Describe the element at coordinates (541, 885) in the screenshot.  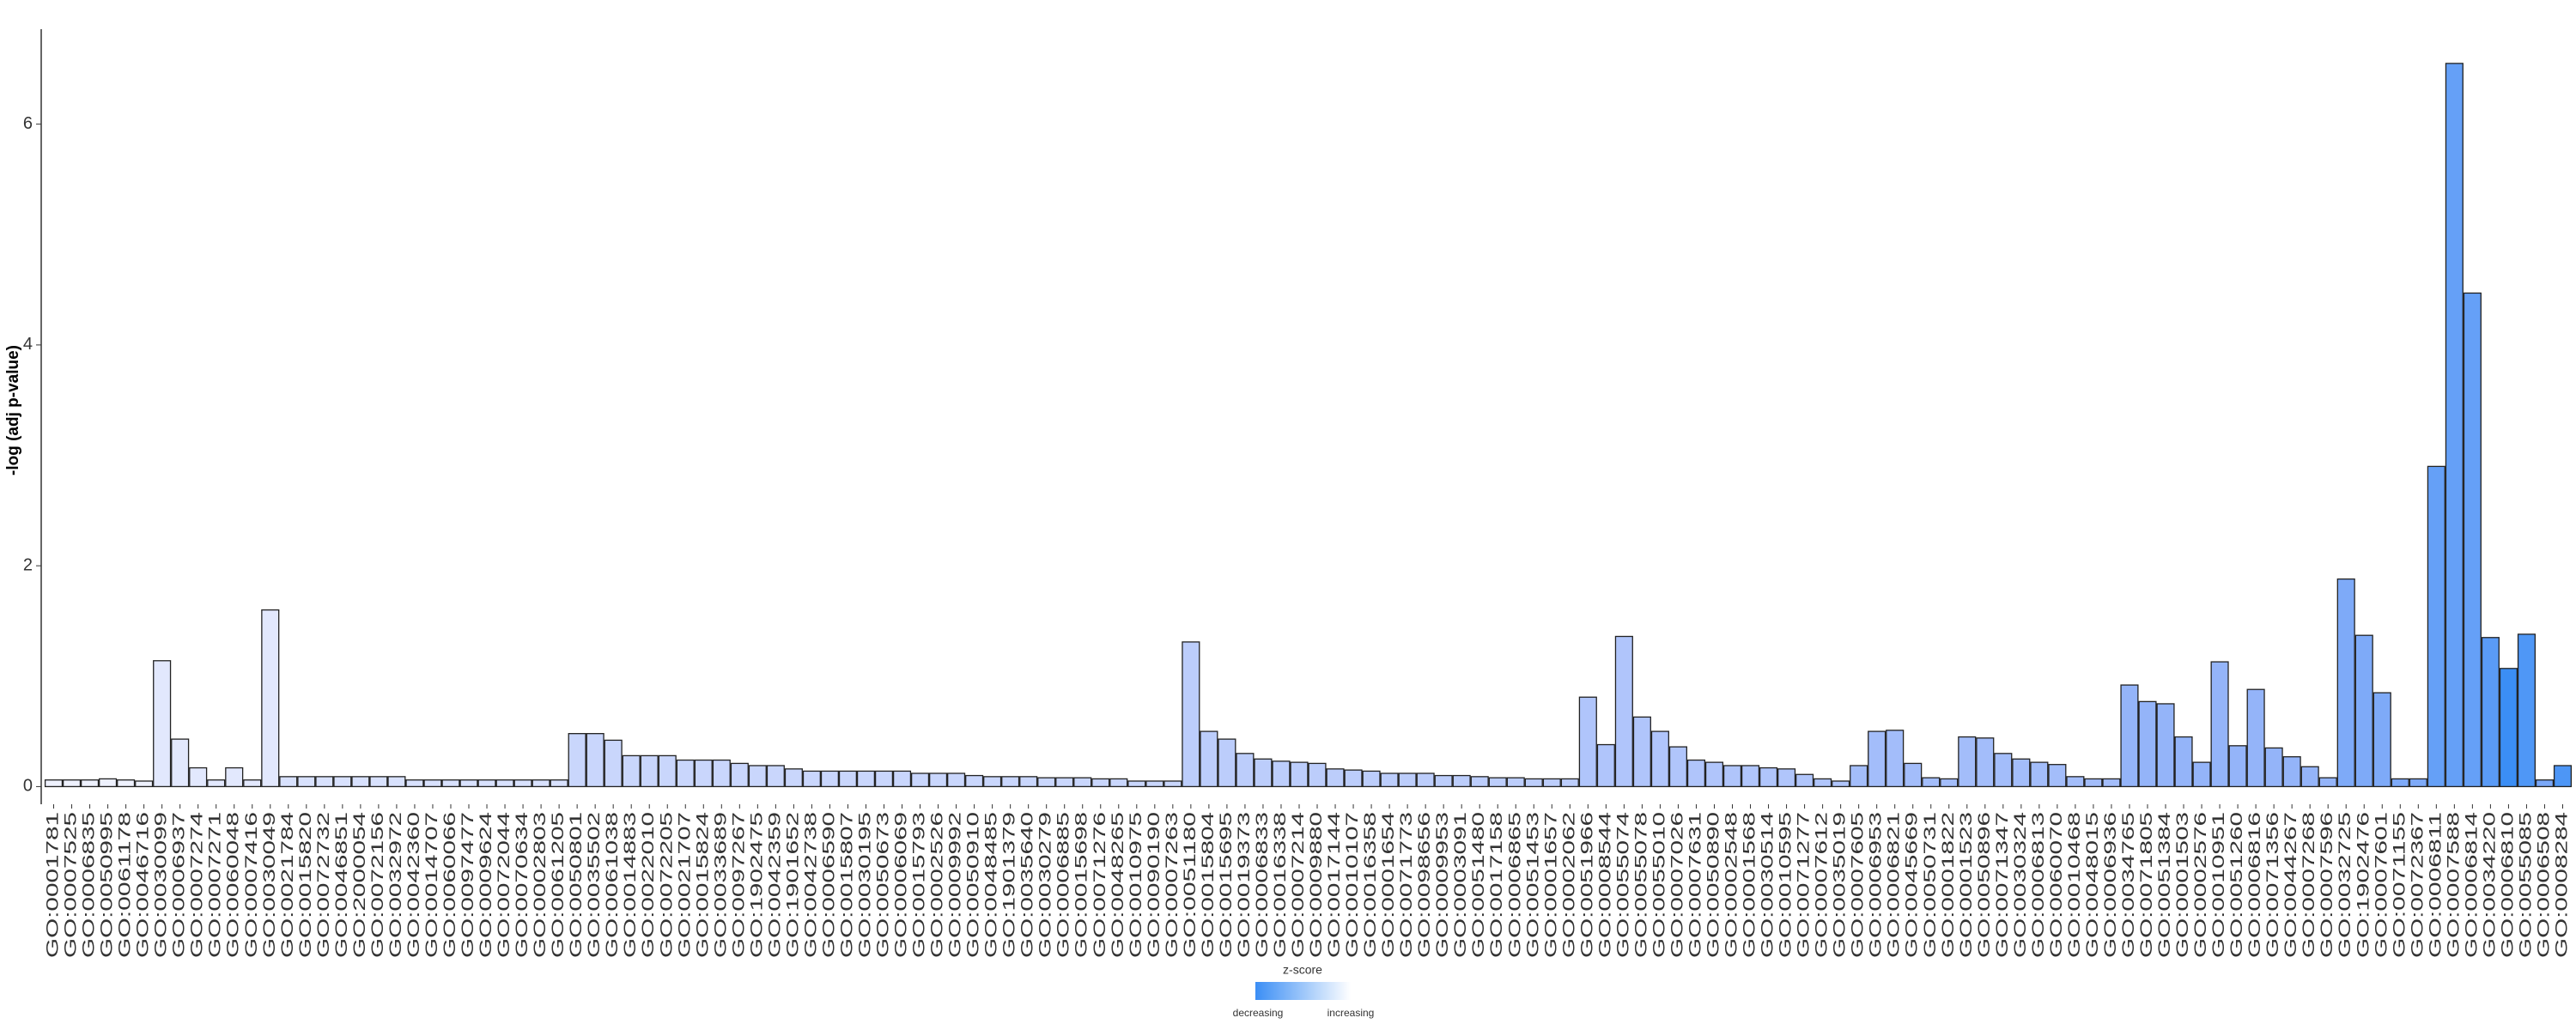
I see `x-tick-label: GO:0002803` at that location.